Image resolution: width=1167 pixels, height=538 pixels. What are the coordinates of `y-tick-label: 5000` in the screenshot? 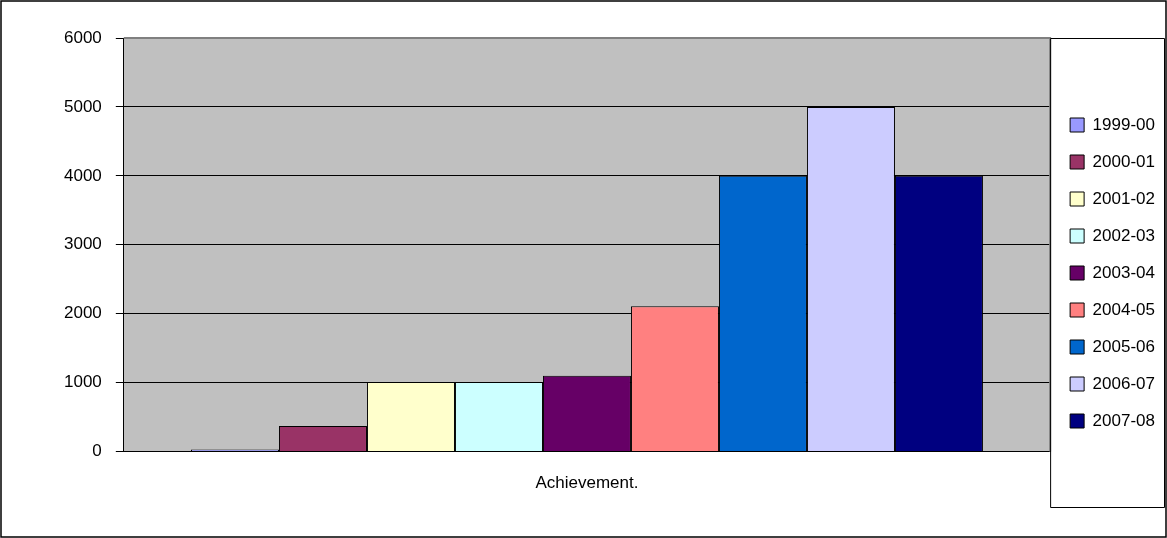 It's located at (82, 106).